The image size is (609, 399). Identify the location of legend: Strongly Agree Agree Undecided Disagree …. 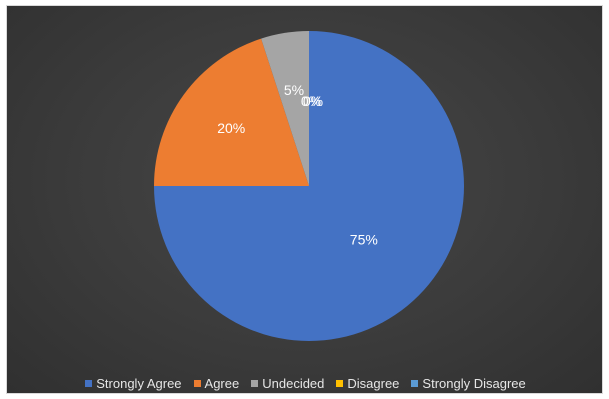
(305, 383).